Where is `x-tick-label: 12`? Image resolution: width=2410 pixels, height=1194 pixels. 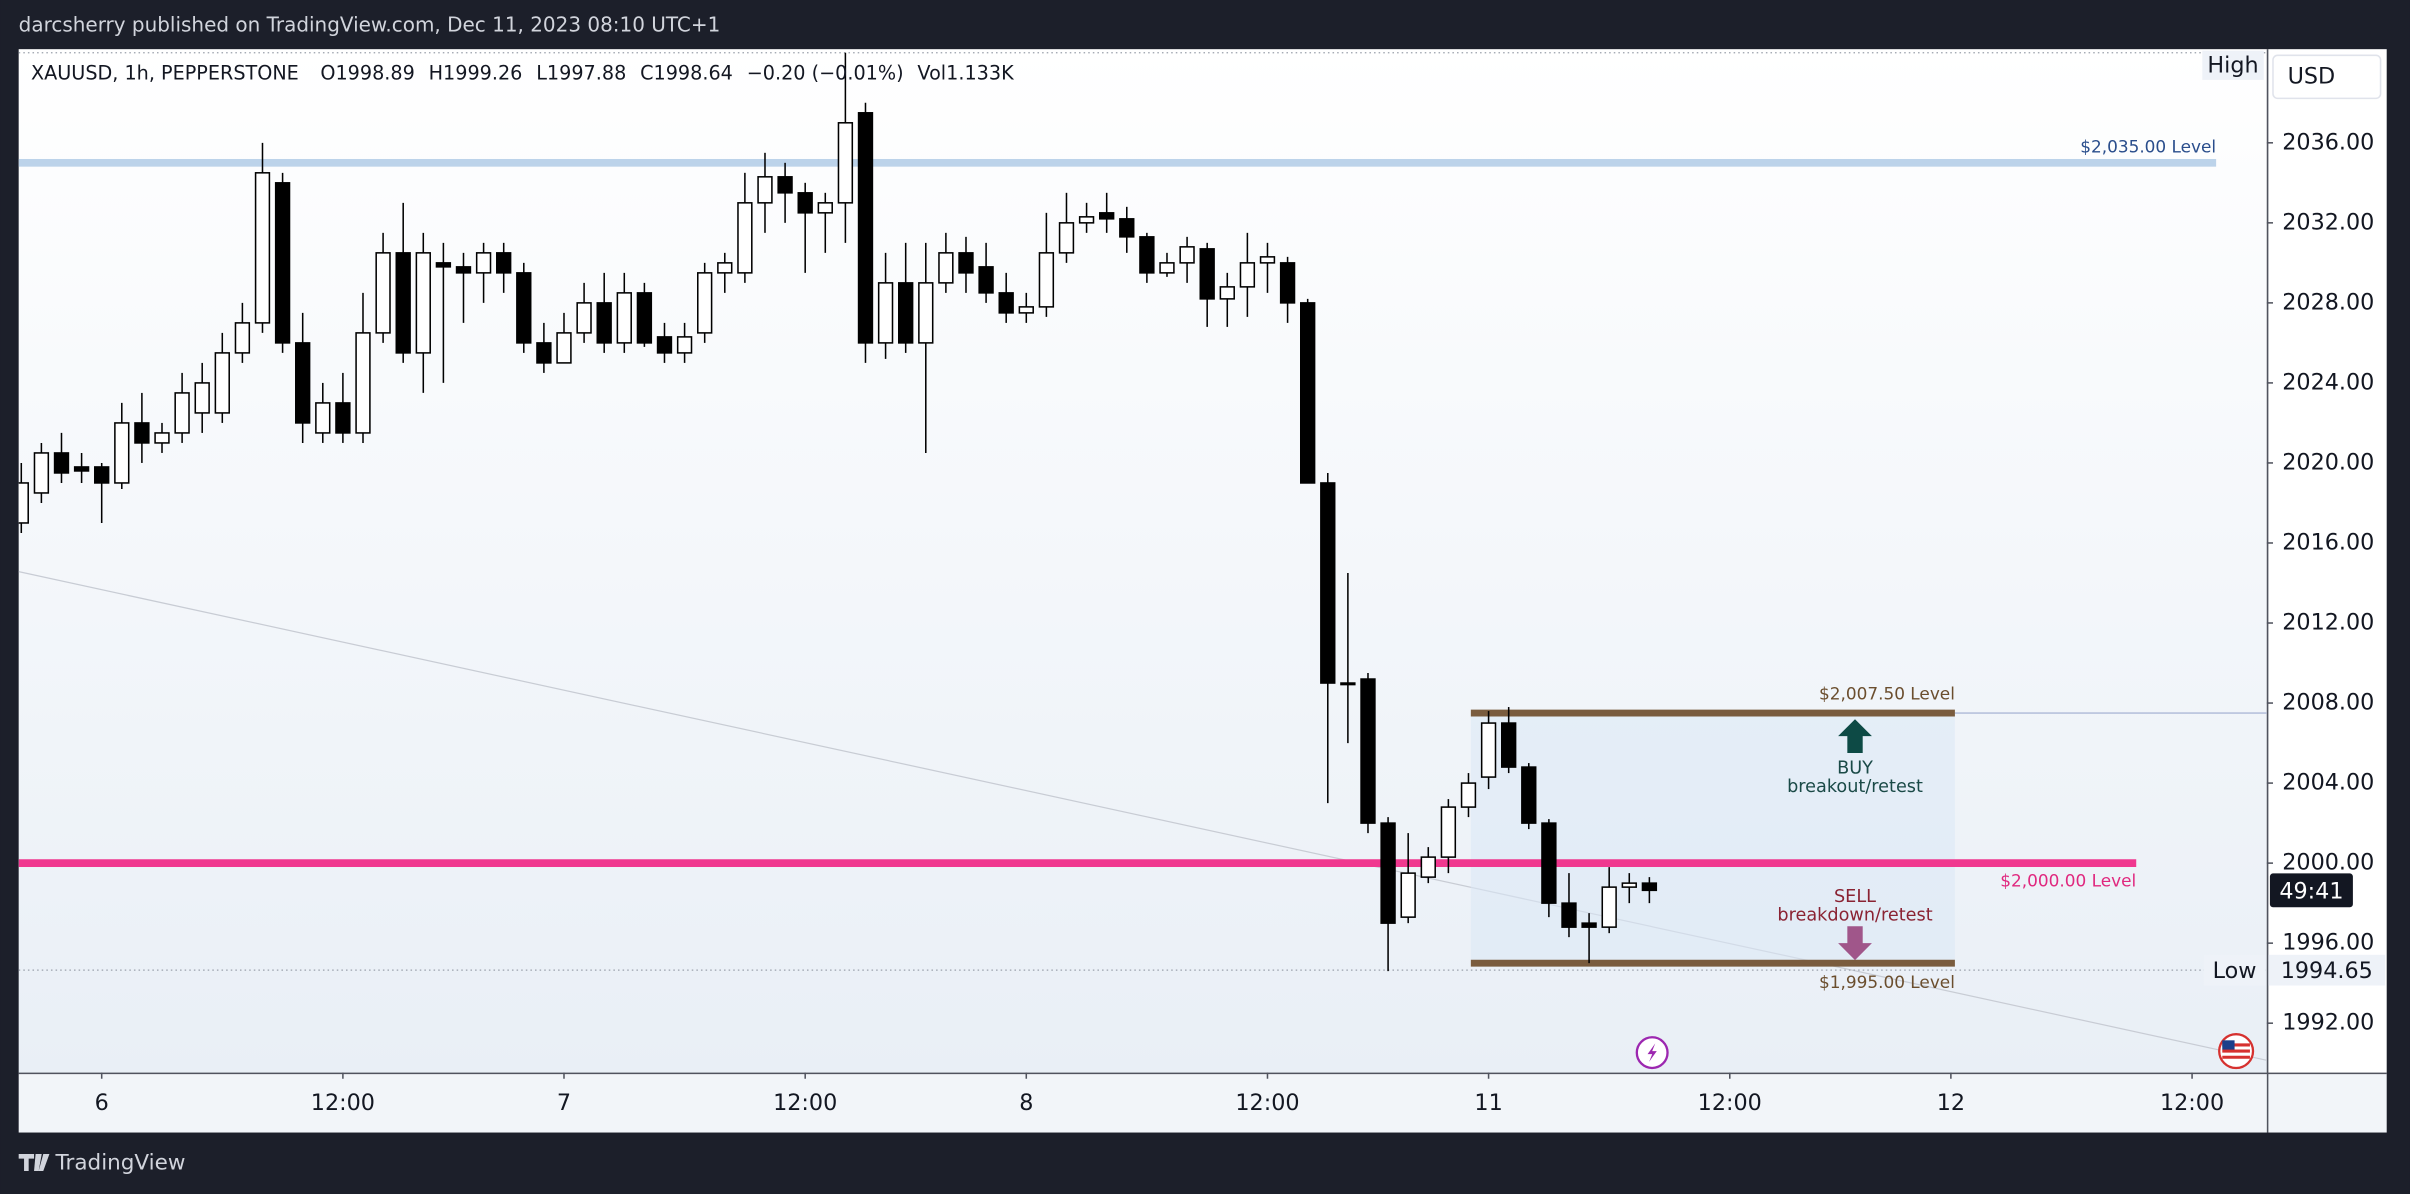 x-tick-label: 12 is located at coordinates (1951, 1103).